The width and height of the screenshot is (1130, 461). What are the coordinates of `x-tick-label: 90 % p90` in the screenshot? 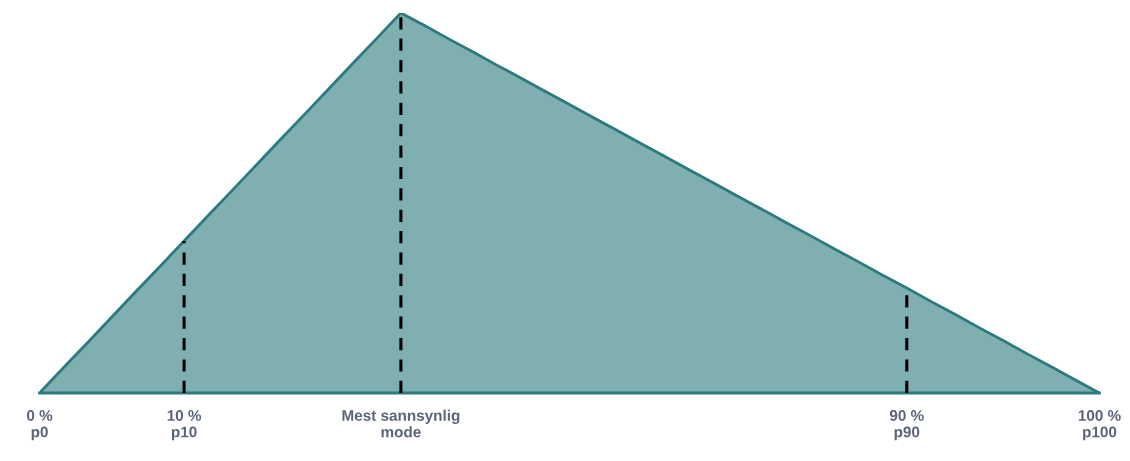 It's located at (906, 425).